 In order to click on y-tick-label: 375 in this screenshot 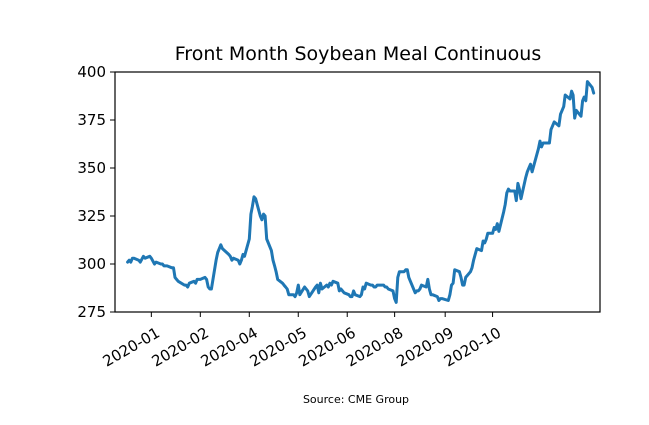, I will do `click(91, 120)`.